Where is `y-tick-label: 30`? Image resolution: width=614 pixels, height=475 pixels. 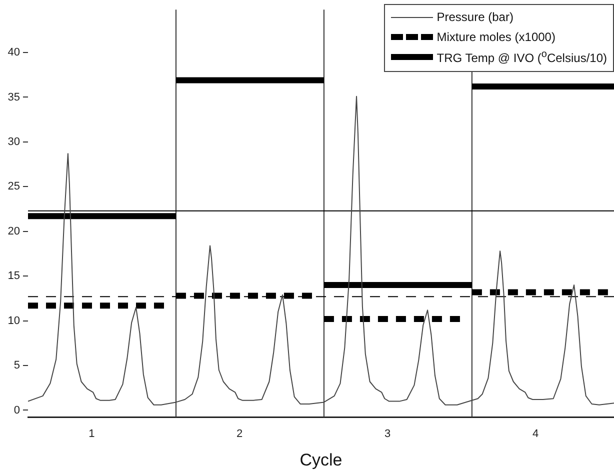 y-tick-label: 30 is located at coordinates (14, 142).